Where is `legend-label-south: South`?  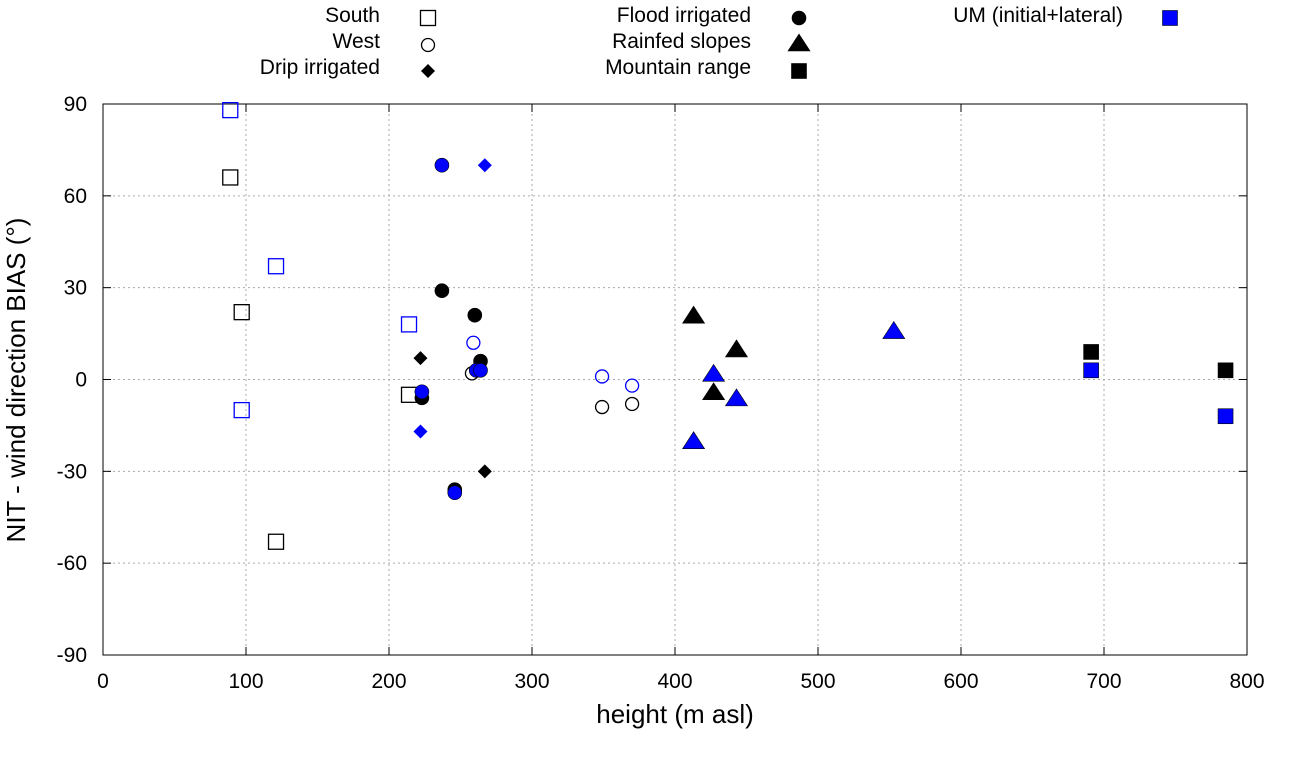
legend-label-south: South is located at coordinates (352, 15).